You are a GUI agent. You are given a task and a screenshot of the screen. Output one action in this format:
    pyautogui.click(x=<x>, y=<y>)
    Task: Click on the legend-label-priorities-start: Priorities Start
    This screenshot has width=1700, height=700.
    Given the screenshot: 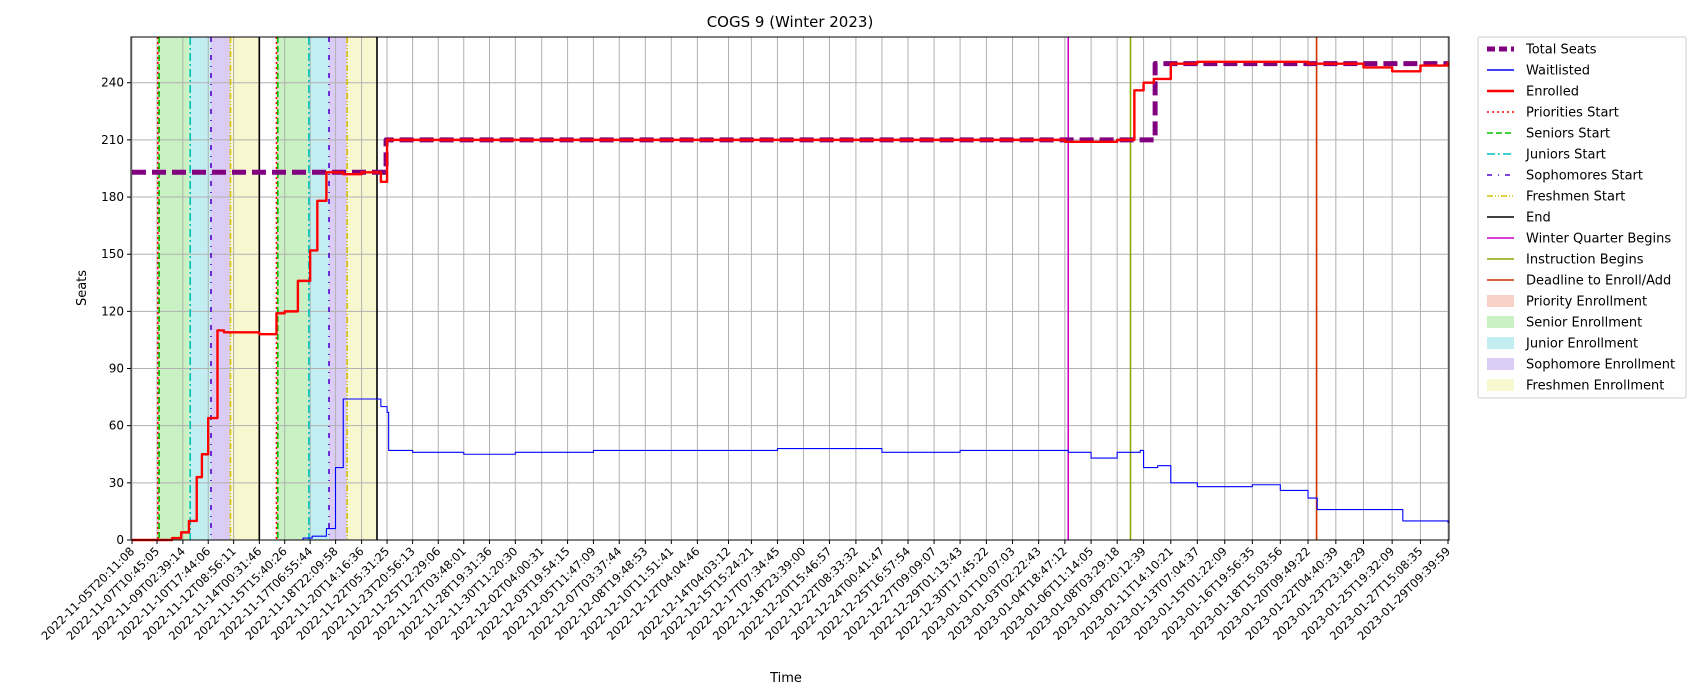 What is the action you would take?
    pyautogui.click(x=1572, y=113)
    